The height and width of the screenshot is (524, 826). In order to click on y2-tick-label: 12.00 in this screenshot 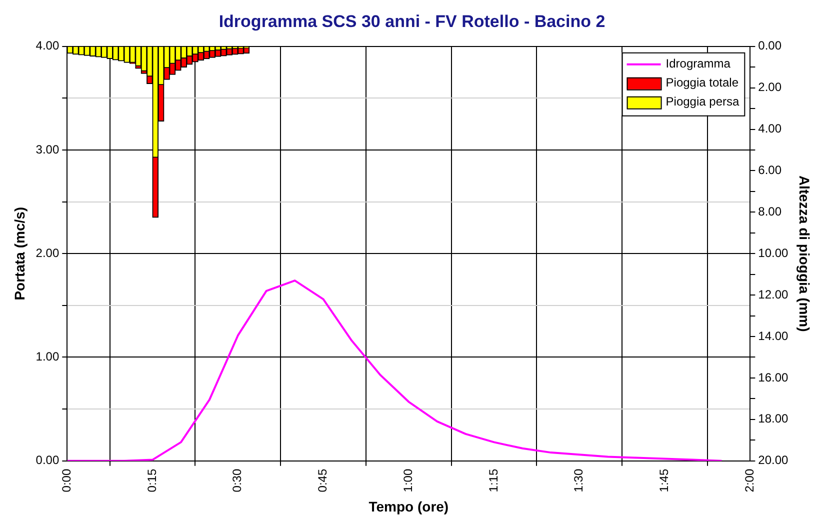, I will do `click(773, 294)`.